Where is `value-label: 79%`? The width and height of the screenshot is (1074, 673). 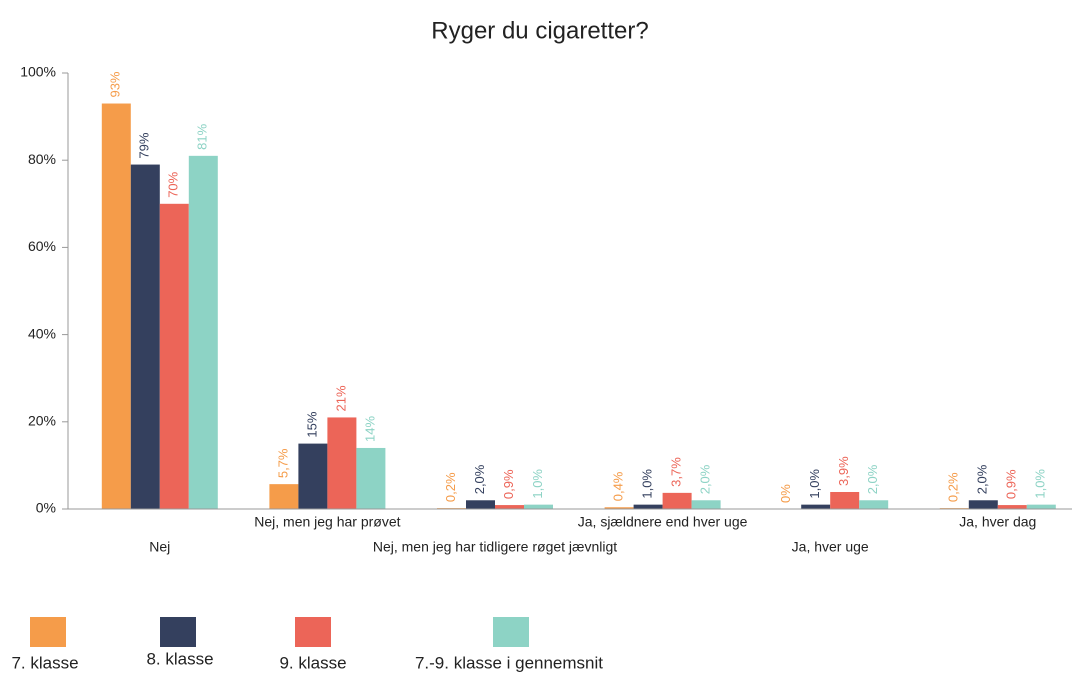
value-label: 79% is located at coordinates (144, 145).